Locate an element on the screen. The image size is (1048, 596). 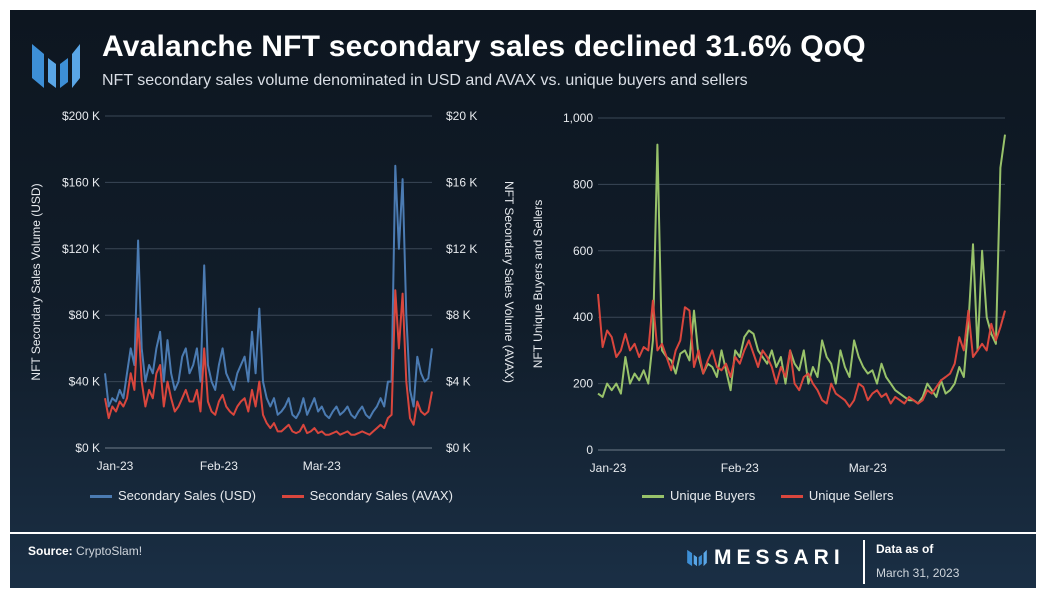
y-tick: 200 is located at coordinates (583, 384).